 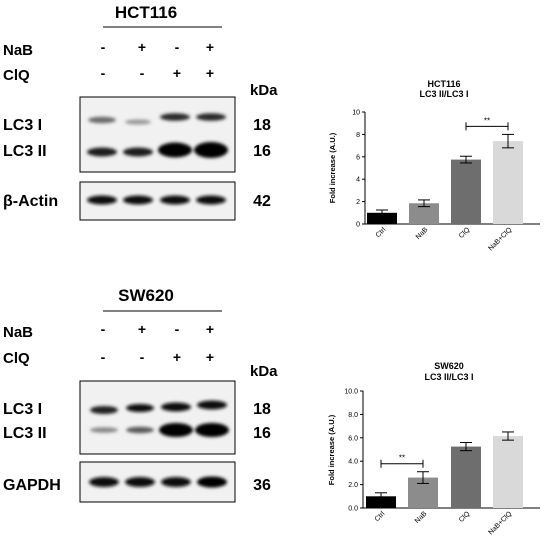 I want to click on y-tick-label: 2, so click(x=358, y=202).